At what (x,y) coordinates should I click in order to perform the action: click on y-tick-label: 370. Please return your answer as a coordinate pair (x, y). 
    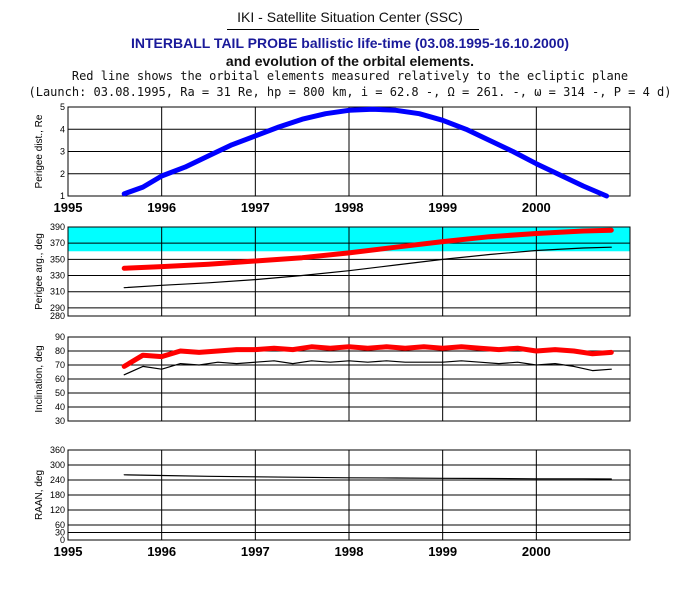
    Looking at the image, I should click on (57, 243).